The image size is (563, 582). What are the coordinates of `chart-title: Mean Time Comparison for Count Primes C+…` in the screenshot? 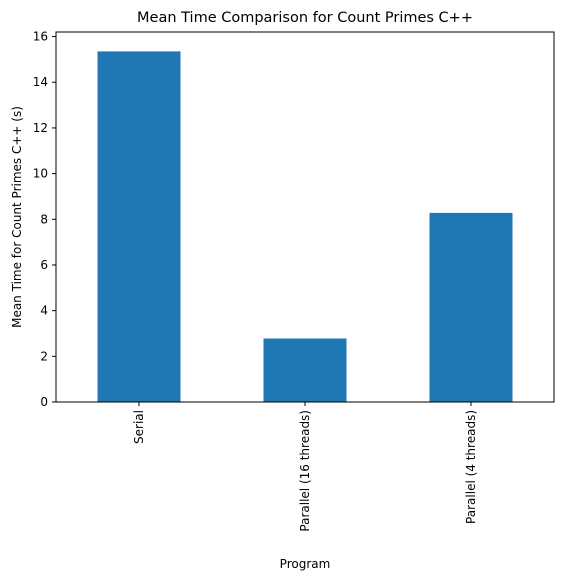 It's located at (305, 18).